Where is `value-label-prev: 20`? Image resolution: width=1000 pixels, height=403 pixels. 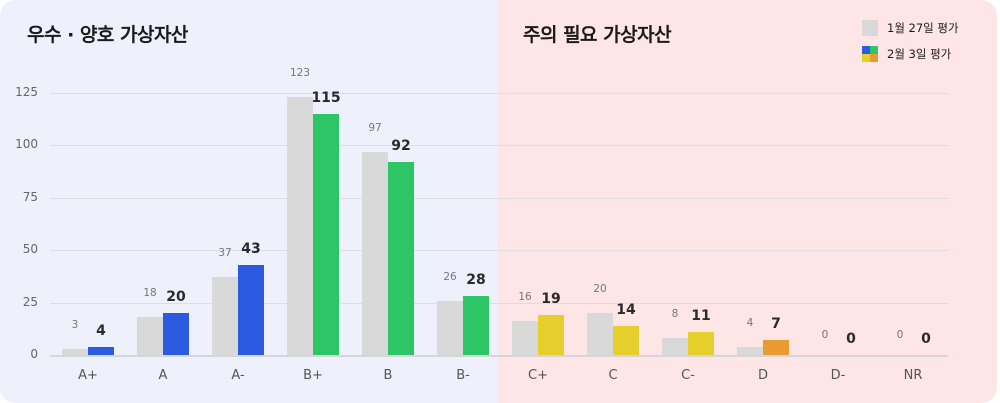 value-label-prev: 20 is located at coordinates (600, 289).